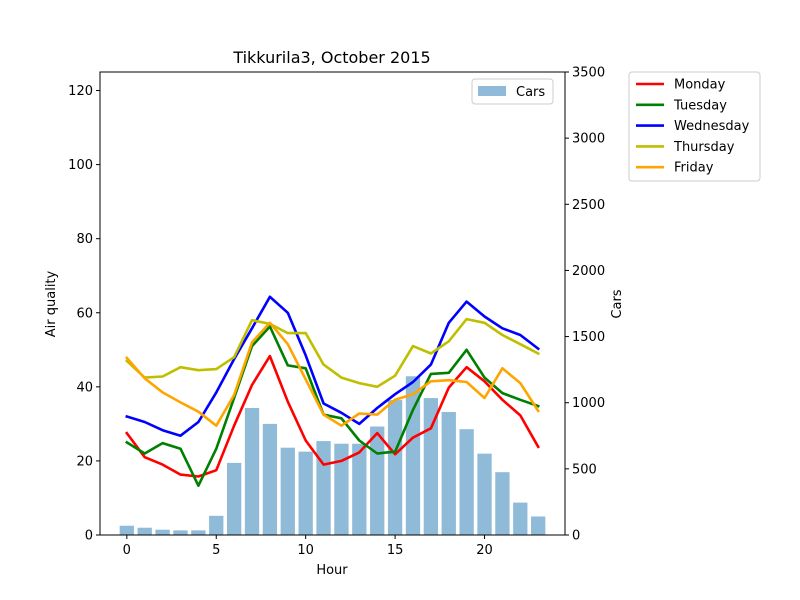 The image size is (800, 600). What do you see at coordinates (89, 536) in the screenshot?
I see `left-tick-label: 0` at bounding box center [89, 536].